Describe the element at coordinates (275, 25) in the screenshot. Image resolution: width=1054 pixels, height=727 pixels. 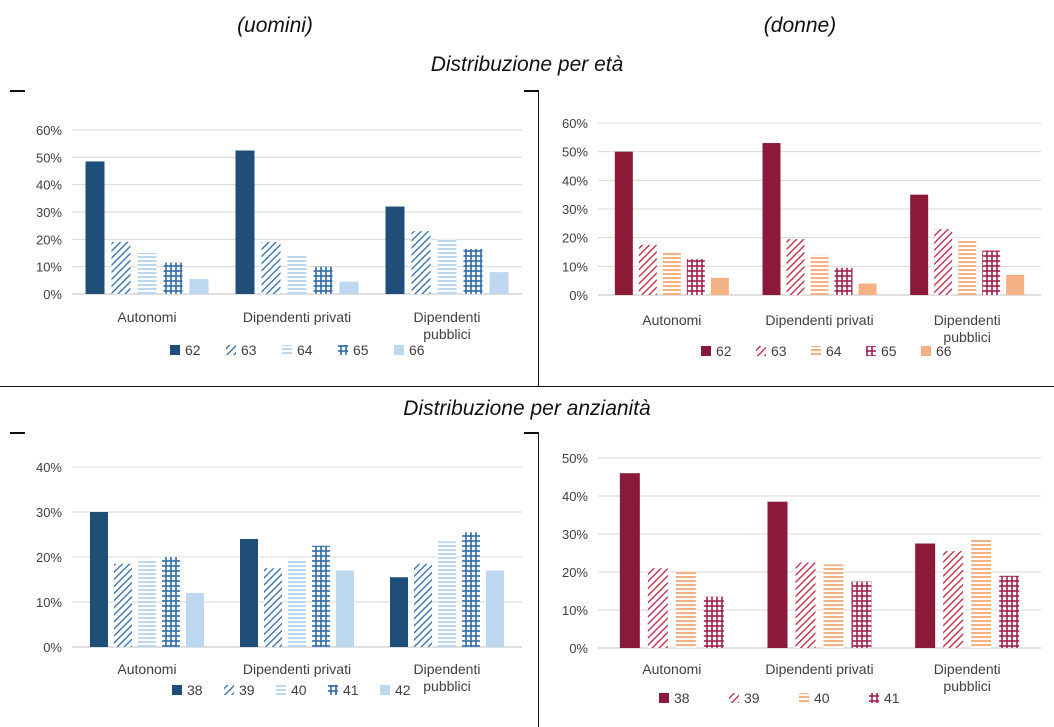
I see `men-column-header: (uomini)` at that location.